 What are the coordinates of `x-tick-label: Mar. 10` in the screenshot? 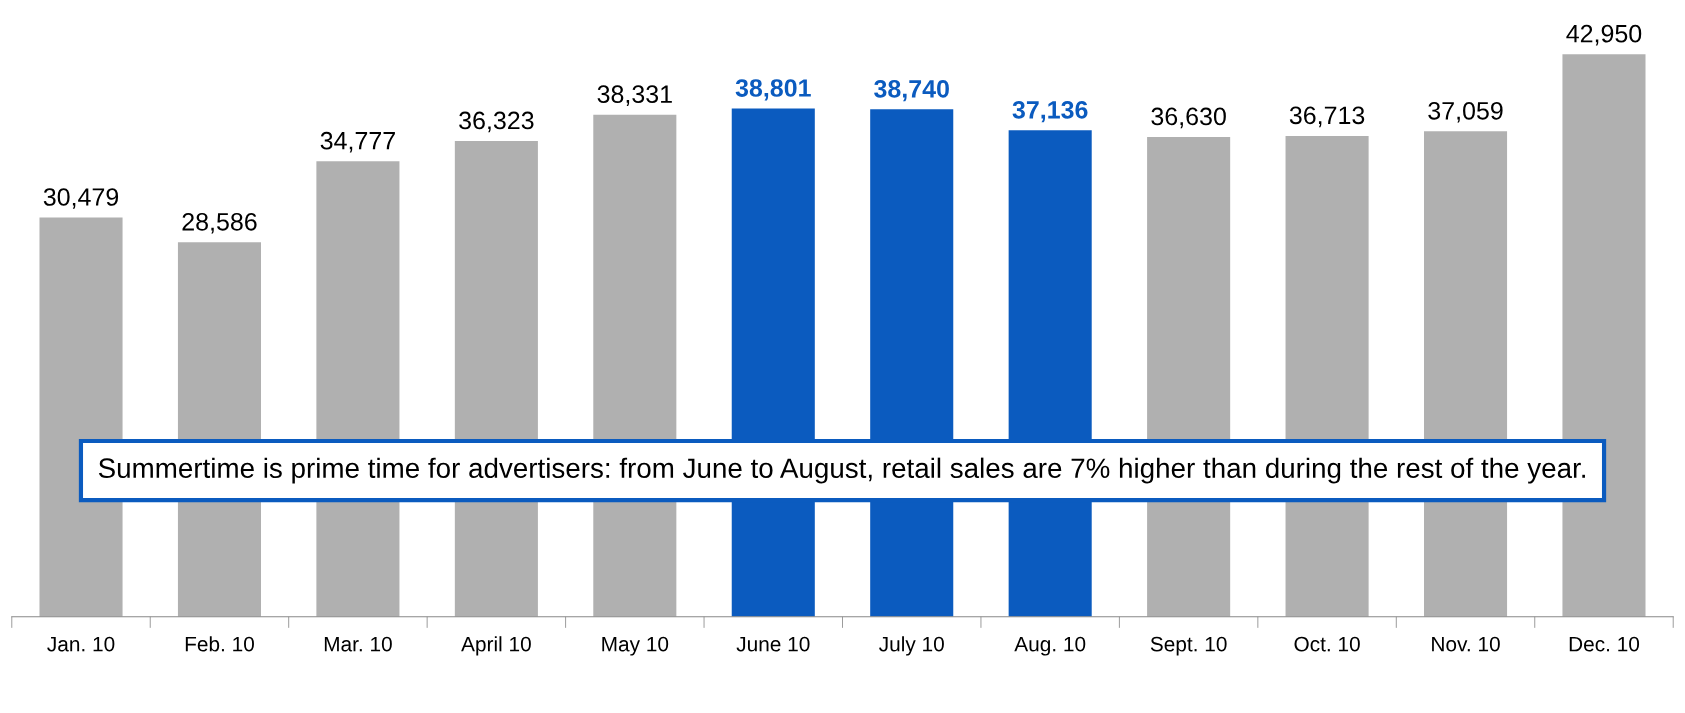 It's located at (358, 644).